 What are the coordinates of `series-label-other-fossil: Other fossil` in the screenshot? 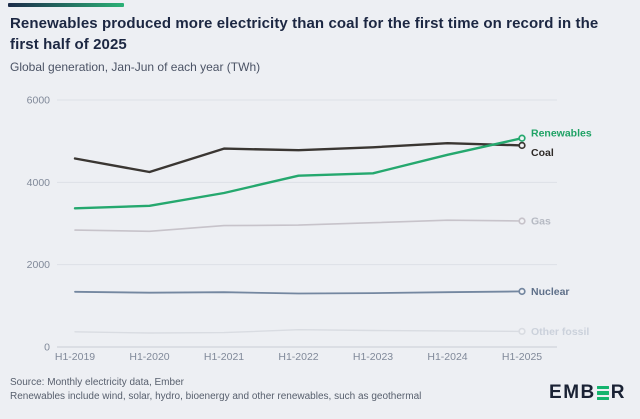 It's located at (560, 332).